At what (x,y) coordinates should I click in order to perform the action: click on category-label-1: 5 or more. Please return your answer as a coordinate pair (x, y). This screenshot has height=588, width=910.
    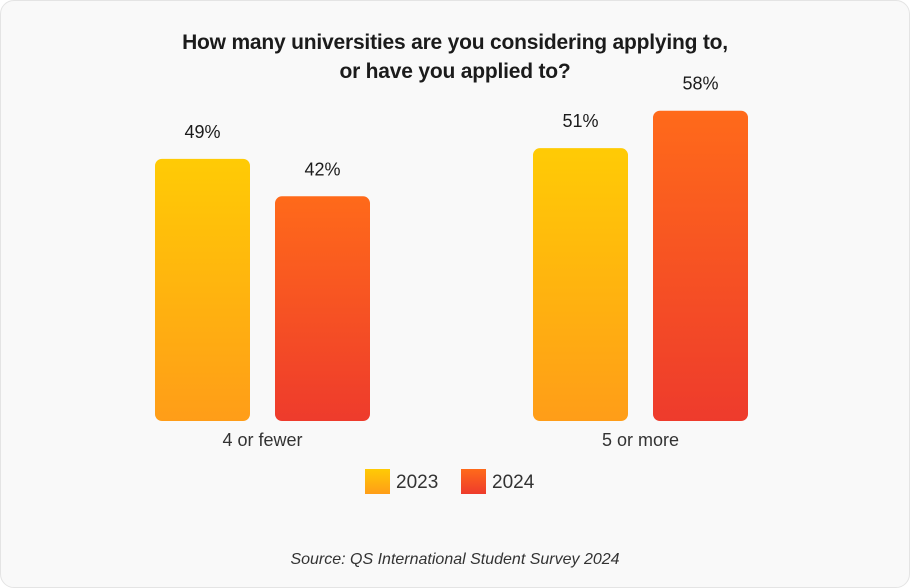
    Looking at the image, I should click on (640, 440).